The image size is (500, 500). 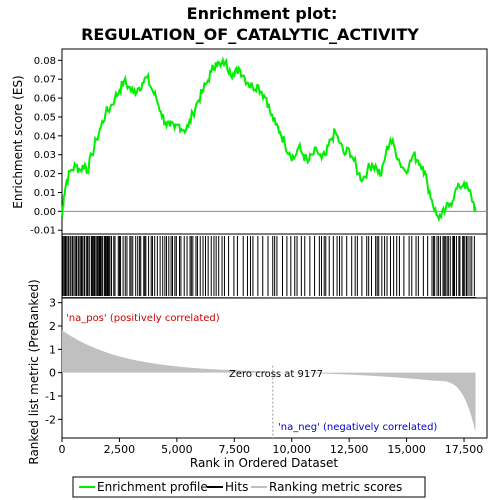 What do you see at coordinates (34, 371) in the screenshot?
I see `metric-ylabel: Ranked list metric (PreRanked)` at bounding box center [34, 371].